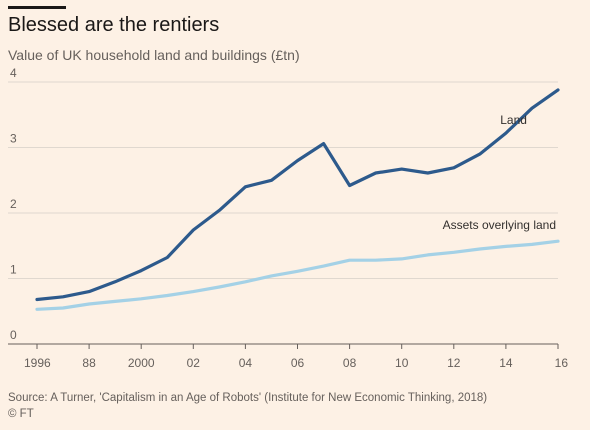  I want to click on x-tick-label: 08, so click(350, 363).